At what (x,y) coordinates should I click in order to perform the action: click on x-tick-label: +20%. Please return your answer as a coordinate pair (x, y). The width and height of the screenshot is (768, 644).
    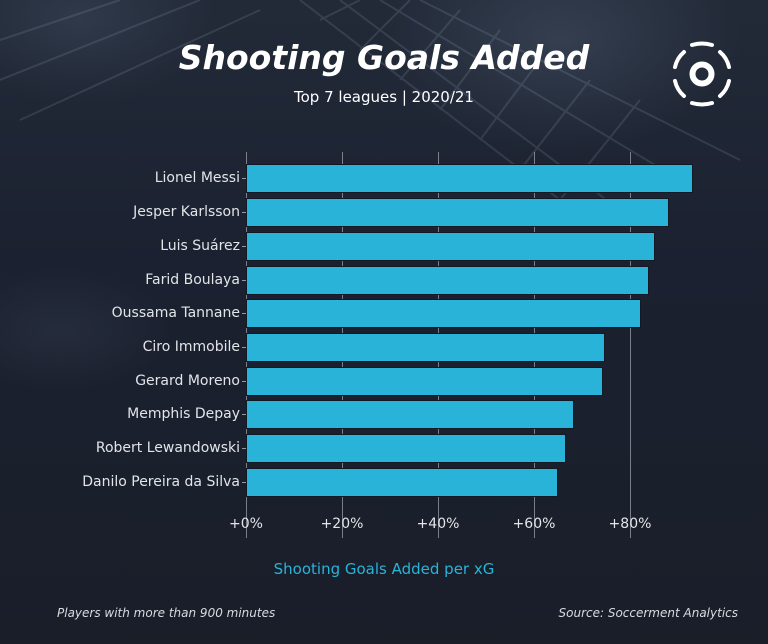
    Looking at the image, I should click on (342, 524).